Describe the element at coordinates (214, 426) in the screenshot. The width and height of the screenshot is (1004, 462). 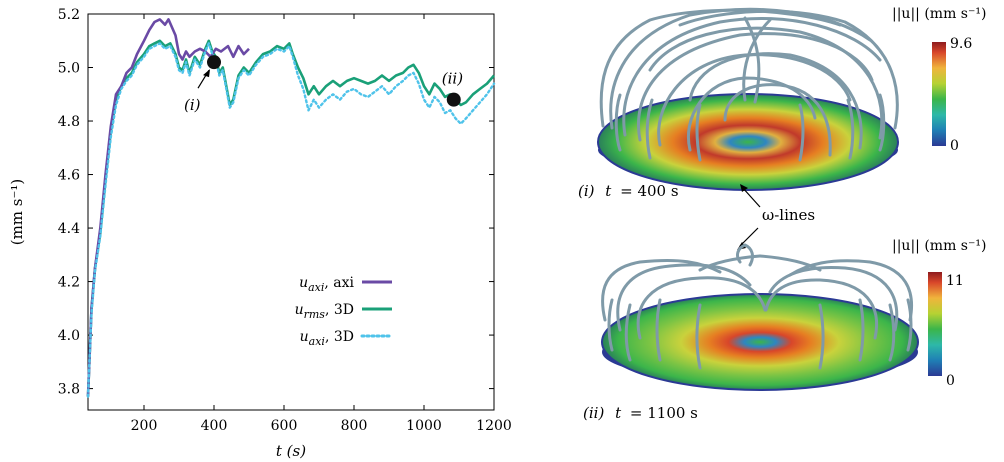
I see `x-tick-label: 400` at that location.